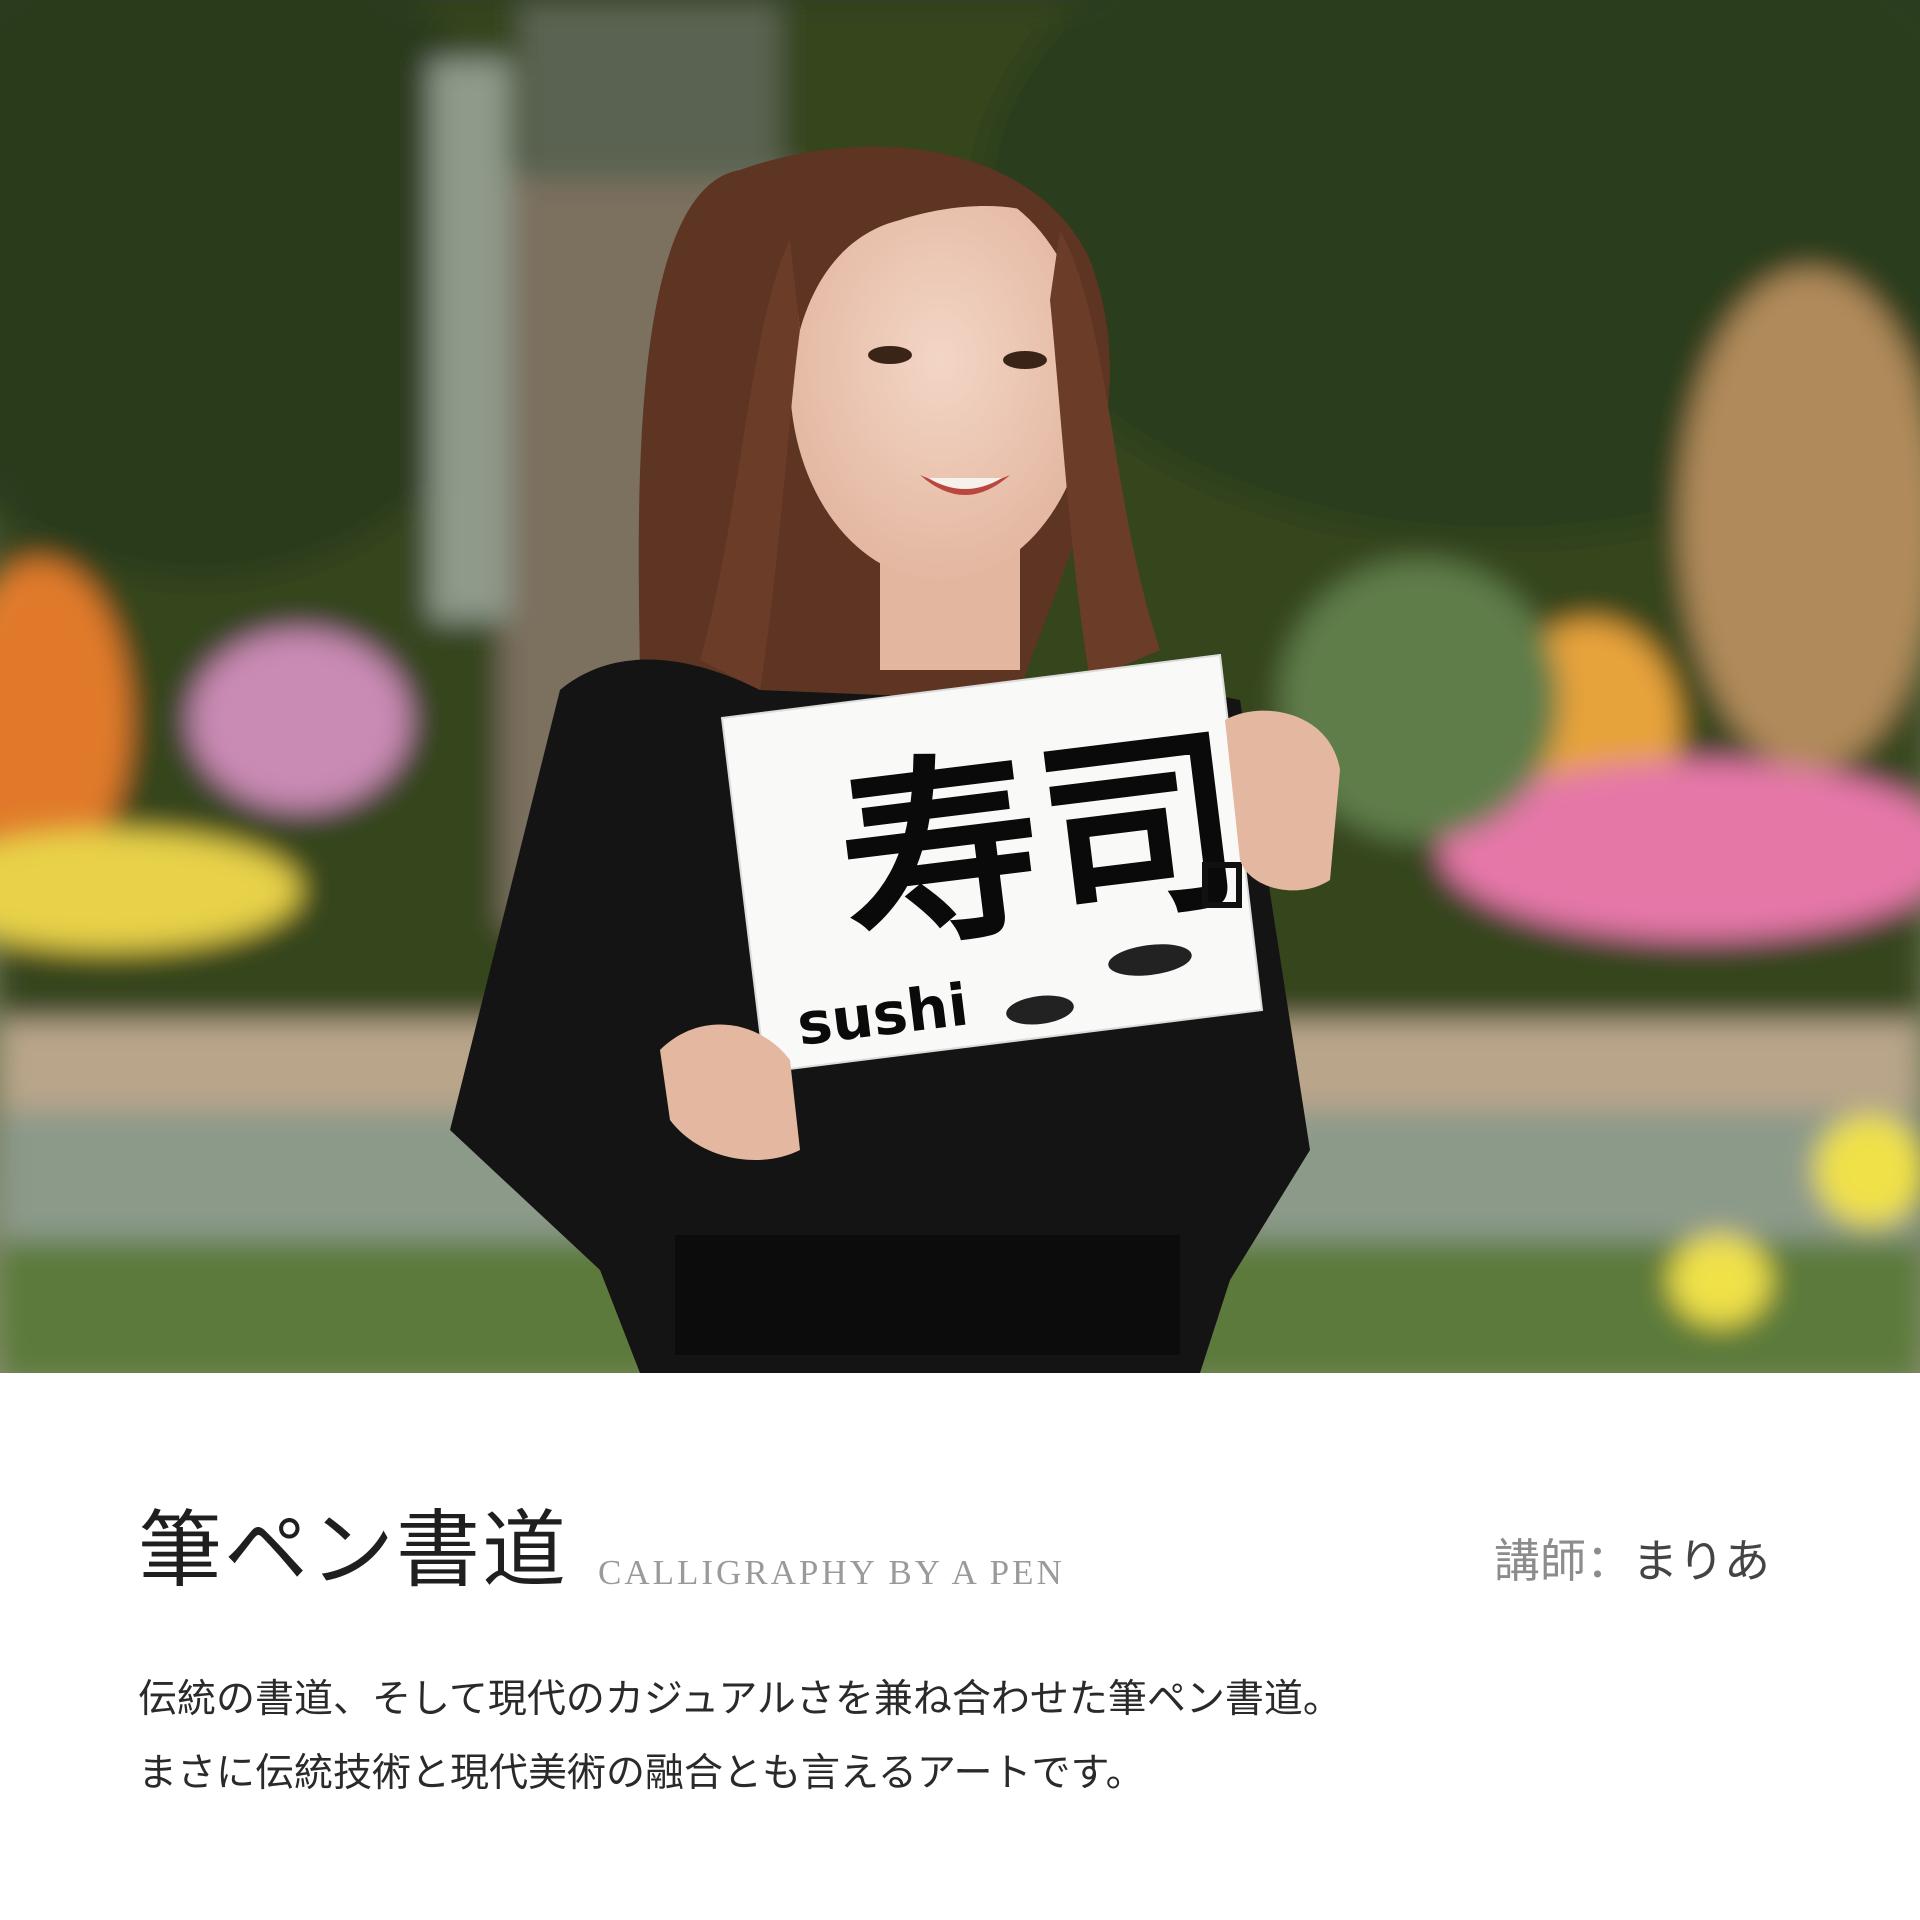 The image size is (1920, 1920). What do you see at coordinates (1282, 800) in the screenshot?
I see `right-hand` at bounding box center [1282, 800].